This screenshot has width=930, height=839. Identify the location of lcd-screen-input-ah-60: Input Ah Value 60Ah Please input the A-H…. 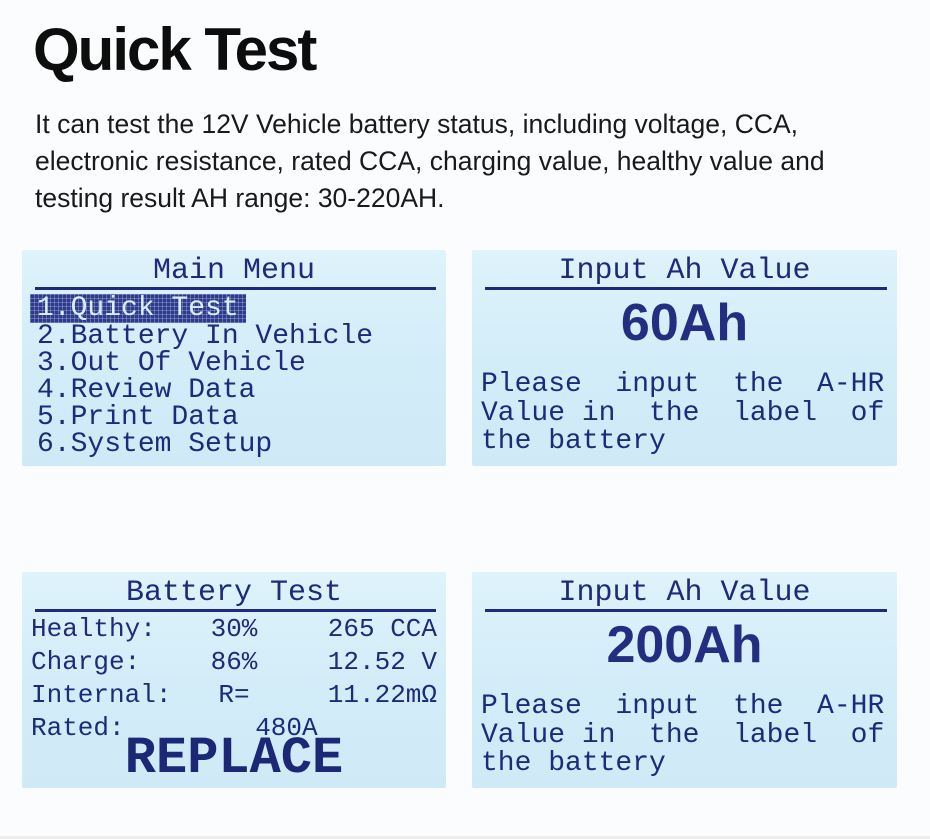
(684, 358).